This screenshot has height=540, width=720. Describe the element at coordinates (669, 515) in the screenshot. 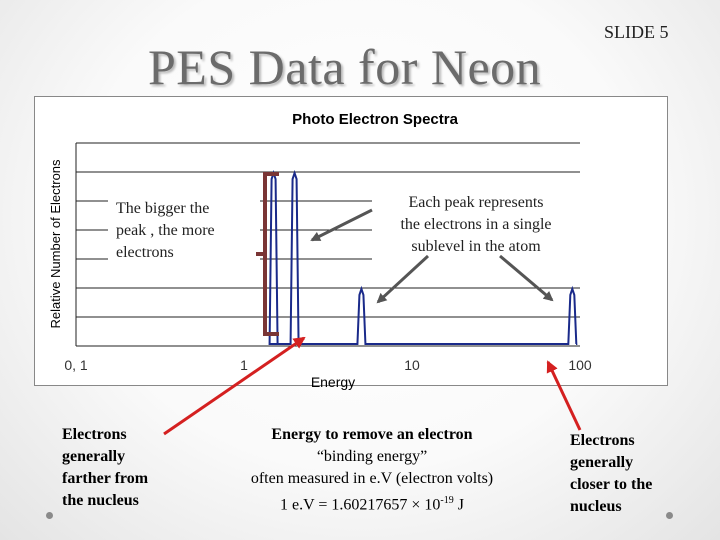

I see `decorative-dot-right` at that location.